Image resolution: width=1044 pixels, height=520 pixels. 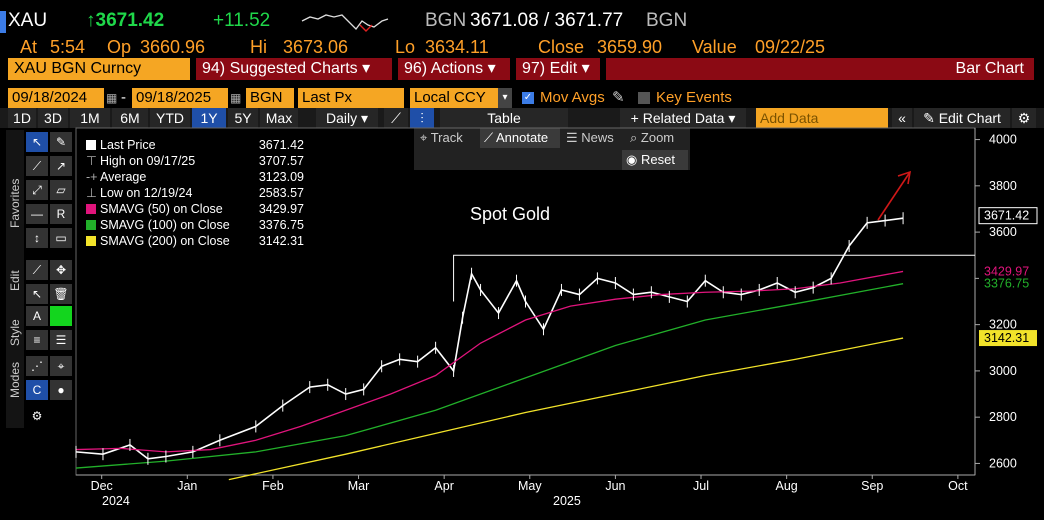 I want to click on key-events-checkbox, so click(x=644, y=98).